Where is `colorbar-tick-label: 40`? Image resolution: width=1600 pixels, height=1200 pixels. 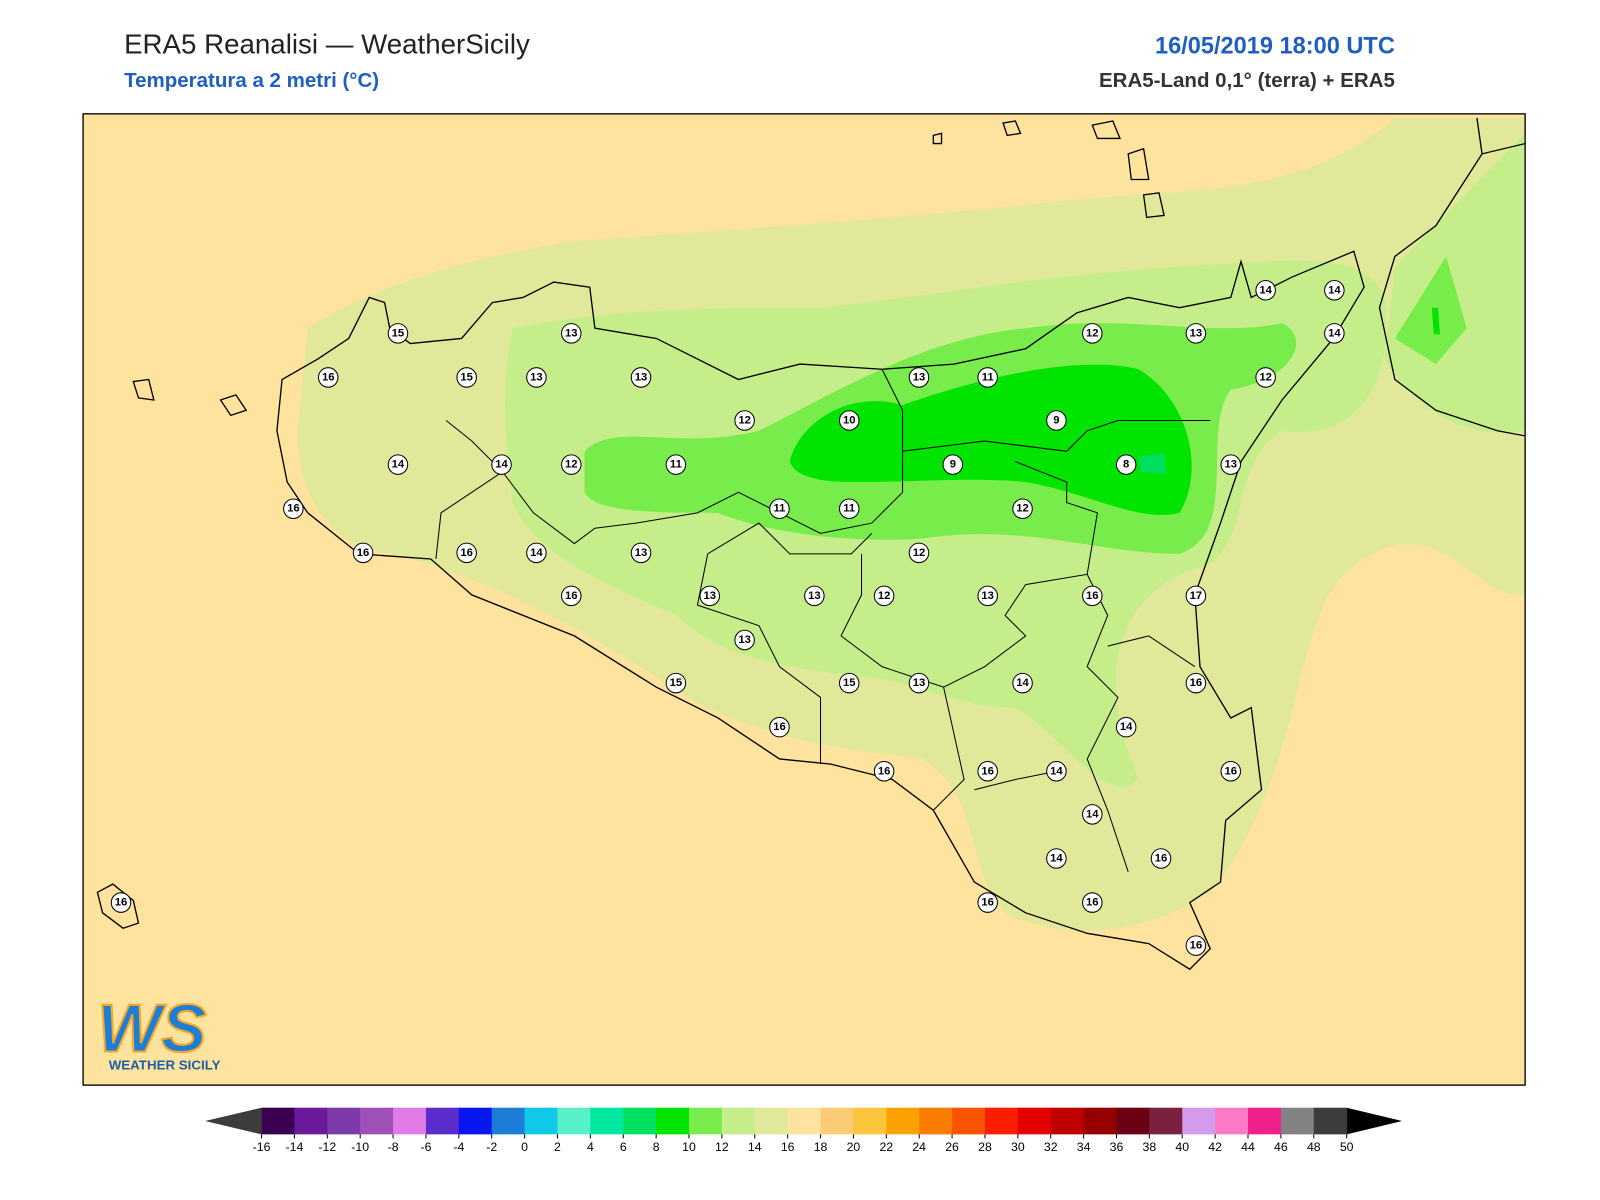
colorbar-tick-label: 40 is located at coordinates (1182, 1147).